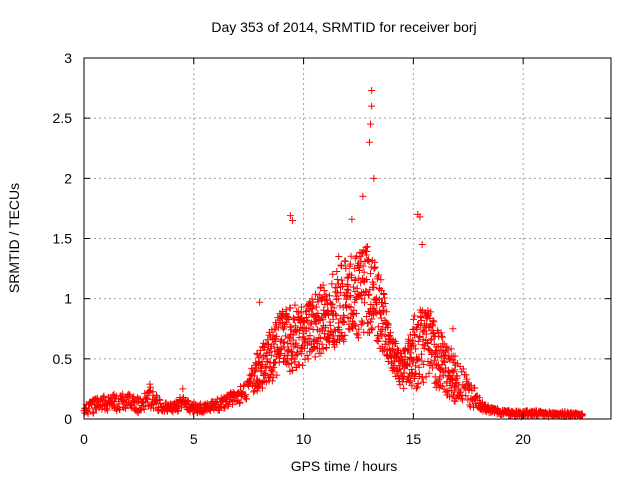  I want to click on y-tick-label: 0, so click(68, 419).